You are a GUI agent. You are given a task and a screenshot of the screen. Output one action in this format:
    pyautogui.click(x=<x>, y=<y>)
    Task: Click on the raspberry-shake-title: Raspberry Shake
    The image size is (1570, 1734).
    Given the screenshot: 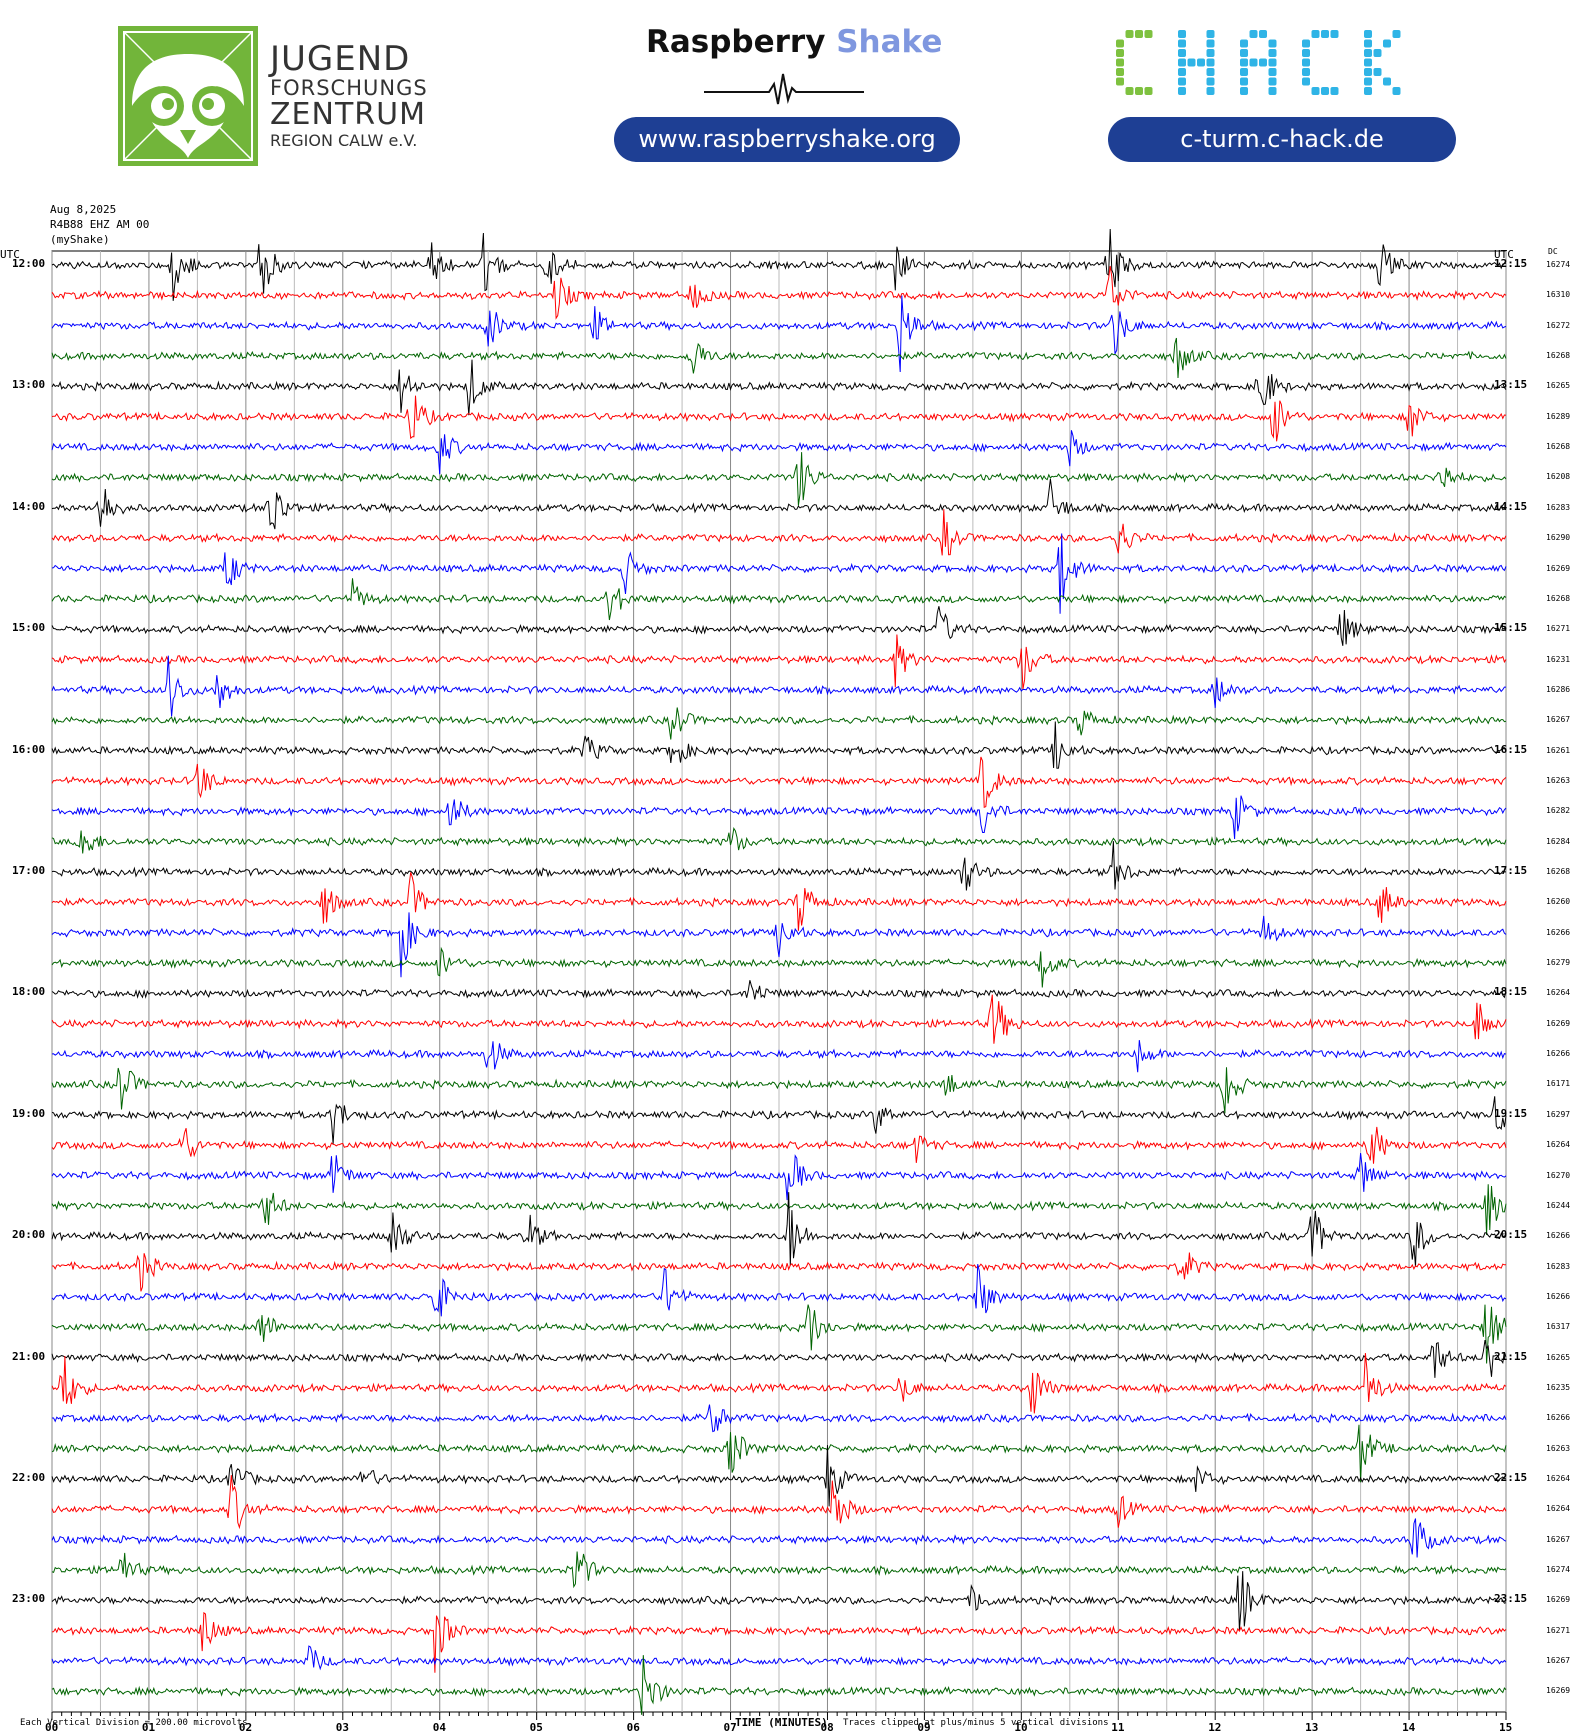 What is the action you would take?
    pyautogui.click(x=794, y=42)
    